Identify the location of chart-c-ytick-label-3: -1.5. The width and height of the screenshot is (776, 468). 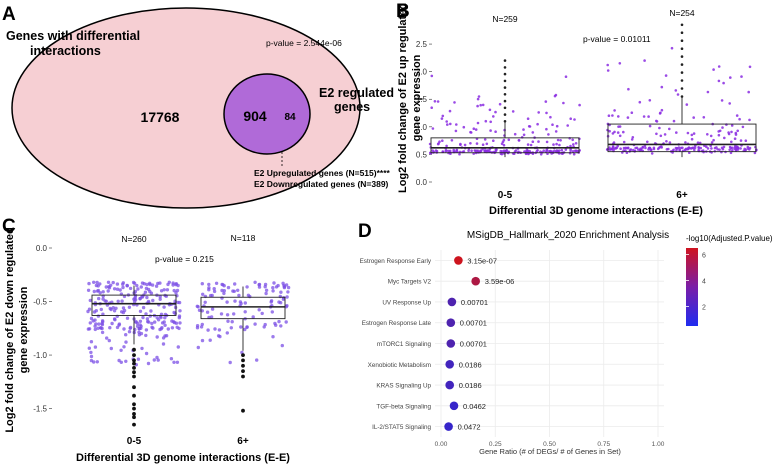
(40, 409).